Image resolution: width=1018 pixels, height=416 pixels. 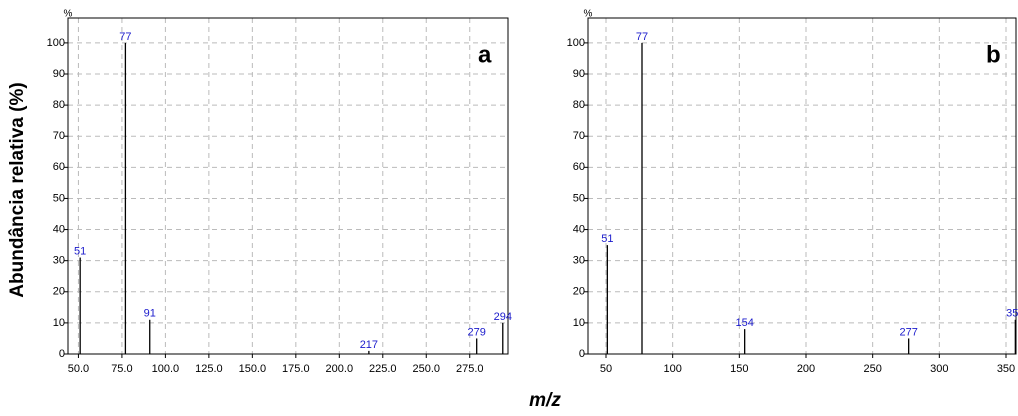 I want to click on x-tick-label: 150.0, so click(x=253, y=369).